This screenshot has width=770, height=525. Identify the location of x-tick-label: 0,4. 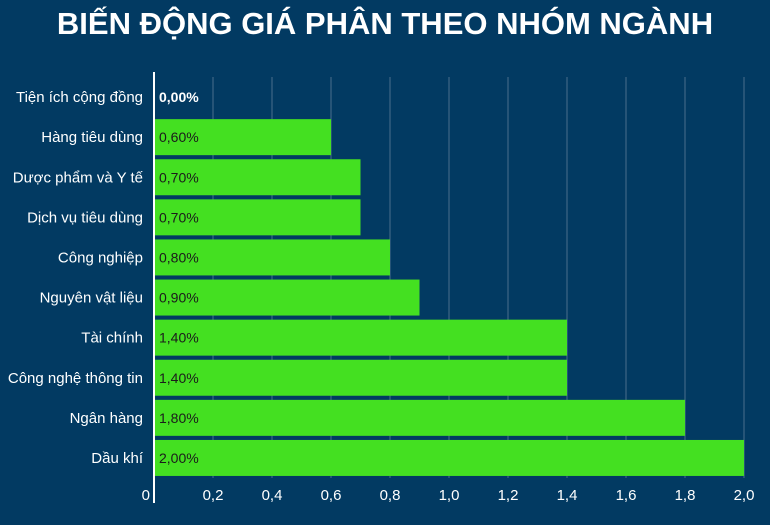
(272, 495).